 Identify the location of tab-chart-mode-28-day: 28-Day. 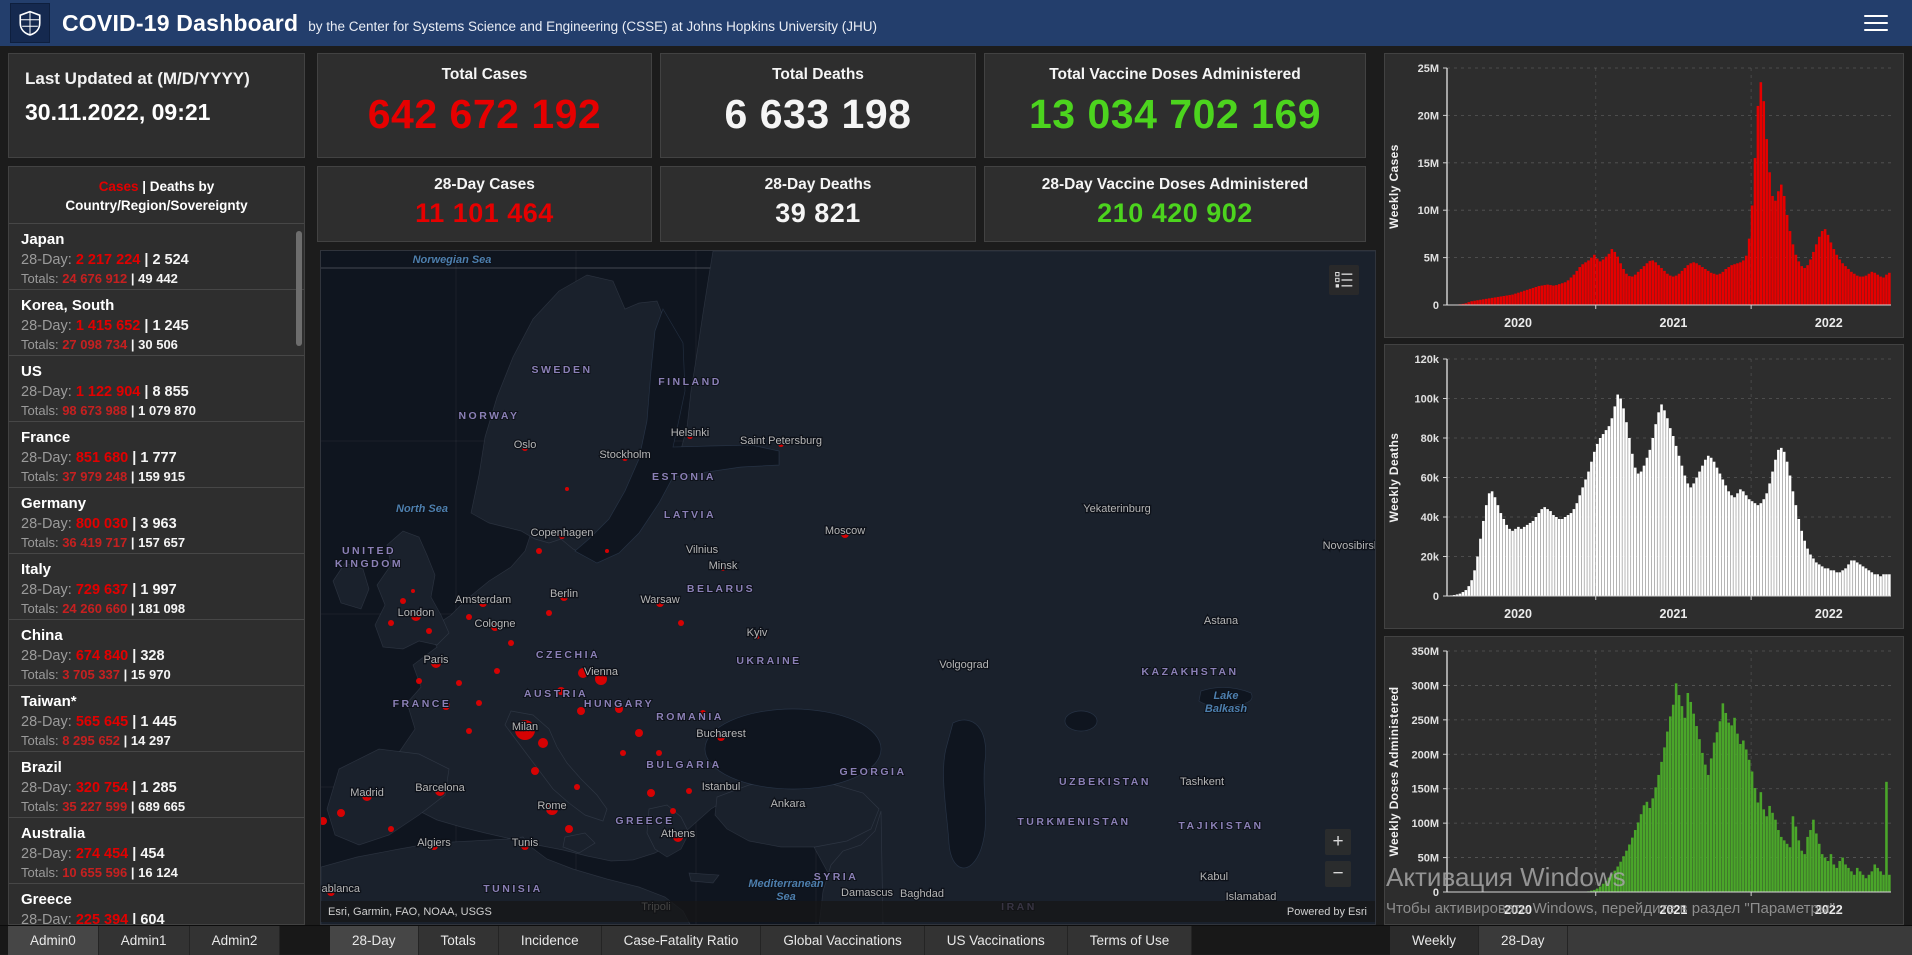
(1523, 940).